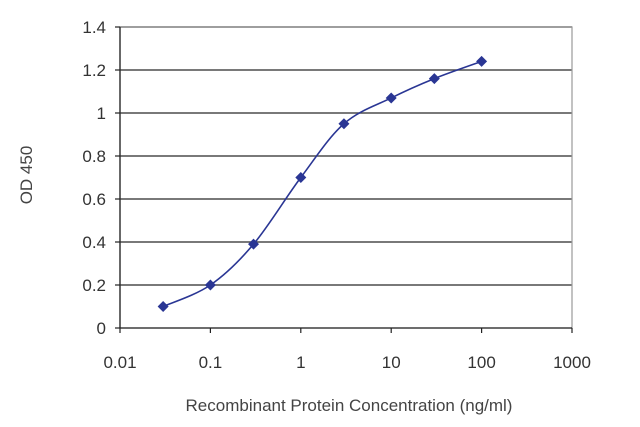  Describe the element at coordinates (94, 70) in the screenshot. I see `y-tick-label: 1.2` at that location.